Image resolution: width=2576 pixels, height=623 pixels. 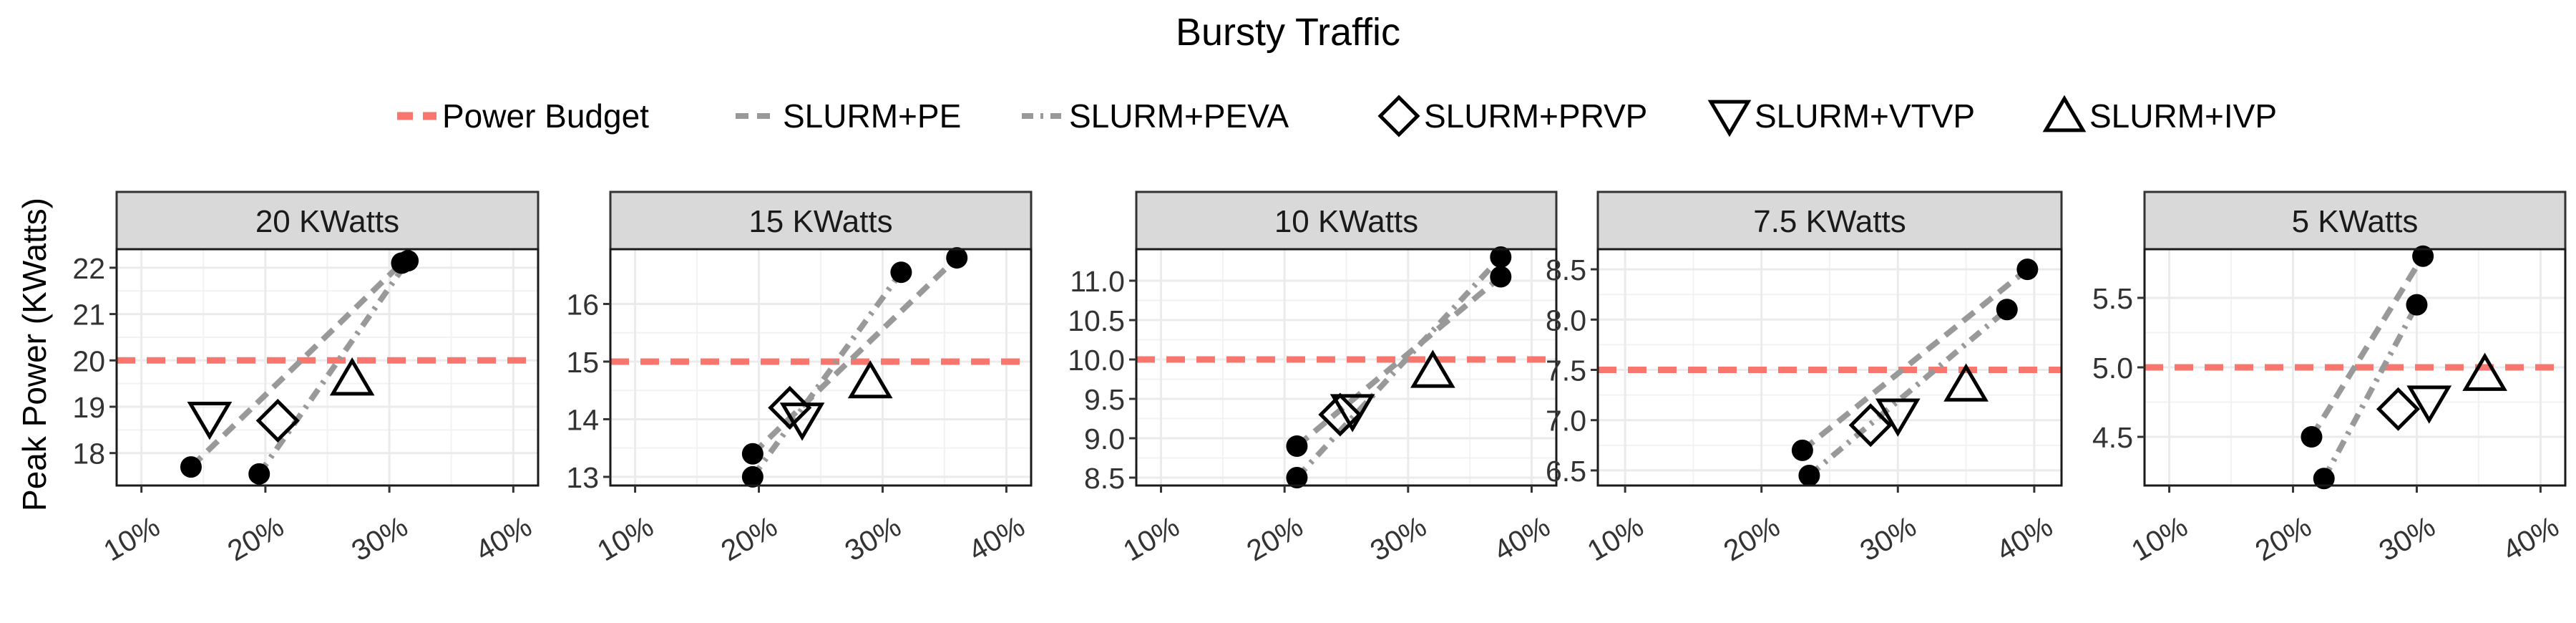 I want to click on panel-1-vtvp-marker, so click(x=210, y=421).